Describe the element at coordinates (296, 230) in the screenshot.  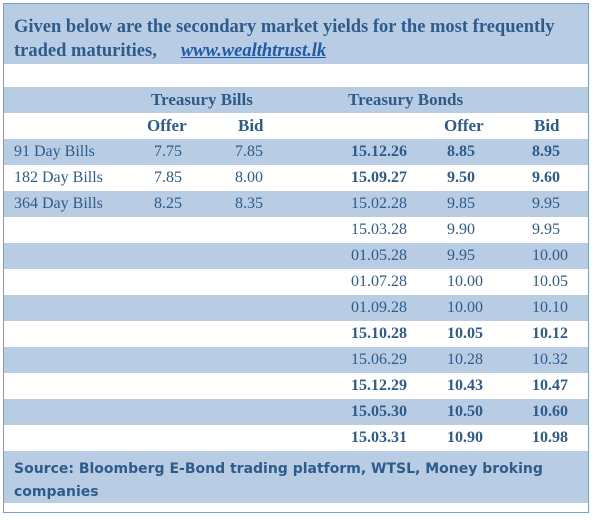
I see `table-row: 15.03.28 9.90 9.95` at that location.